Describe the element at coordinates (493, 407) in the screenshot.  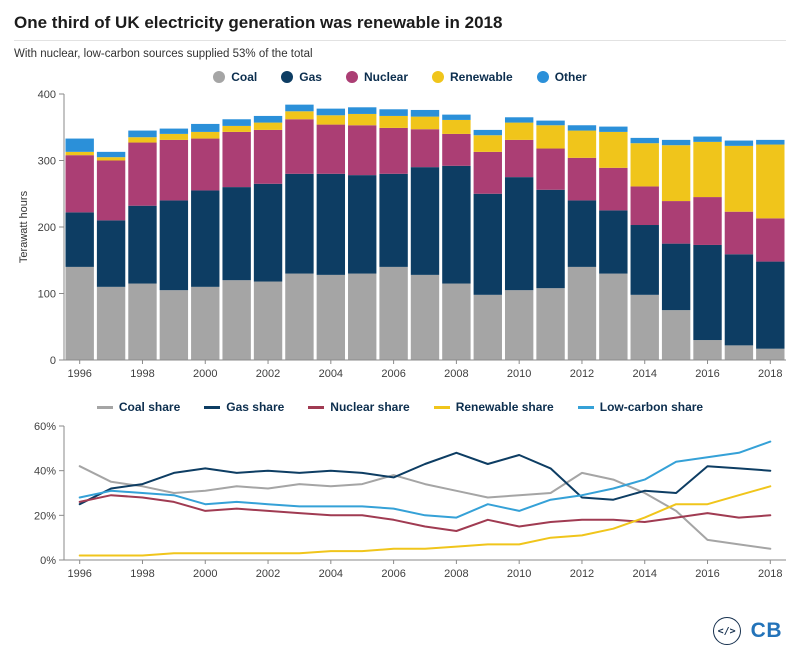
I see `legend-item-renewable-share: Renewable share` at that location.